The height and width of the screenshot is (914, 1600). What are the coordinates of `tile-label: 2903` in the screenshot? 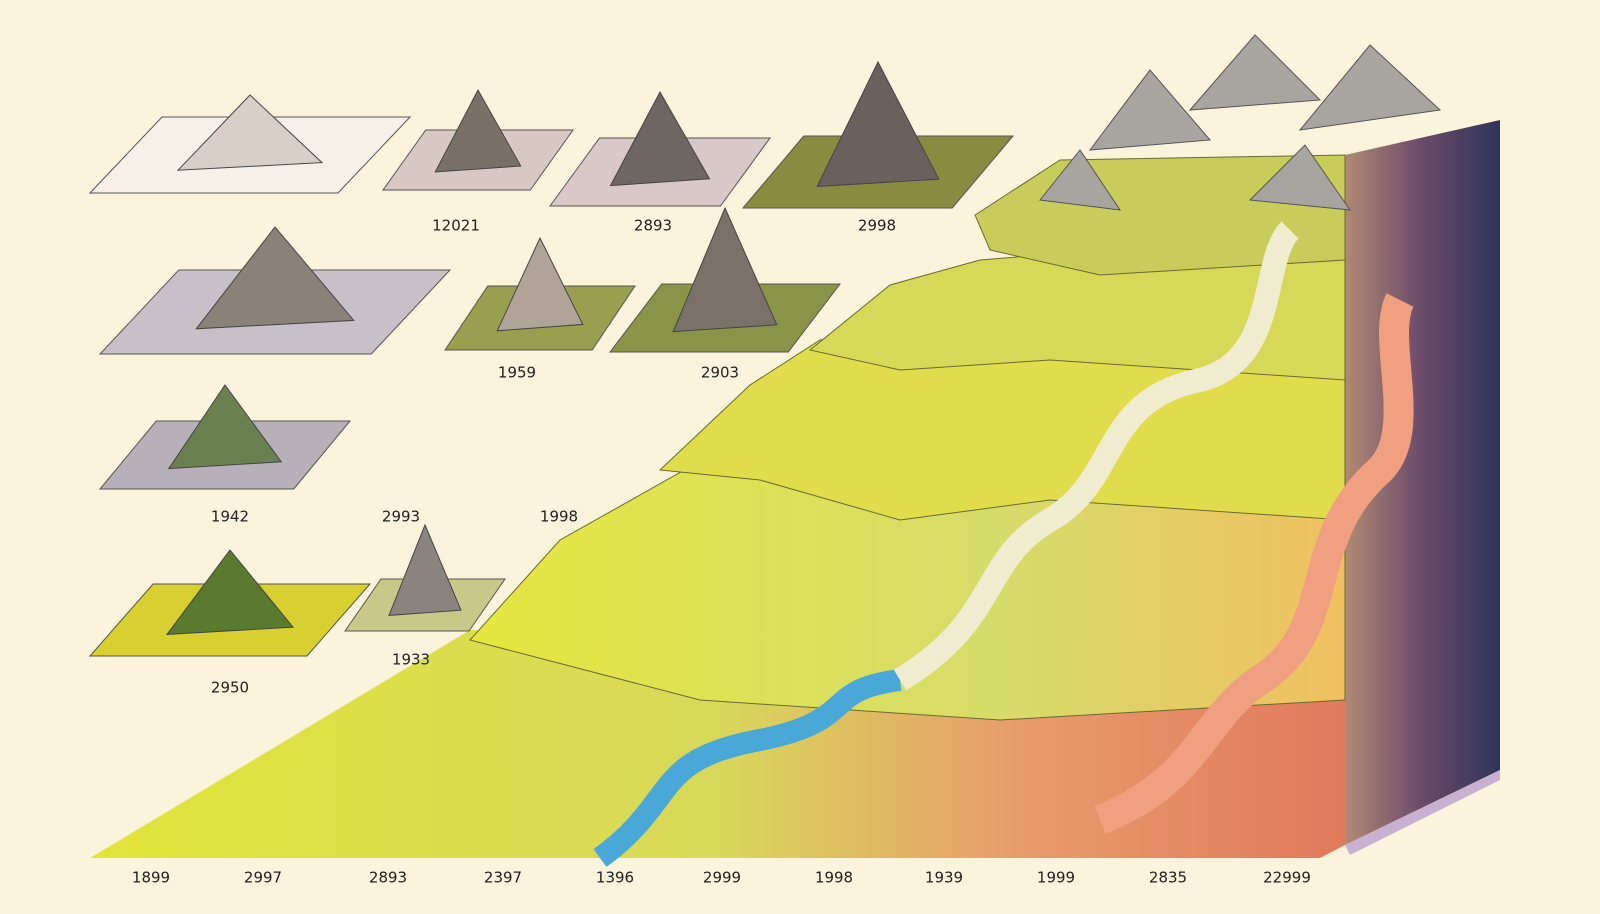 It's located at (720, 373).